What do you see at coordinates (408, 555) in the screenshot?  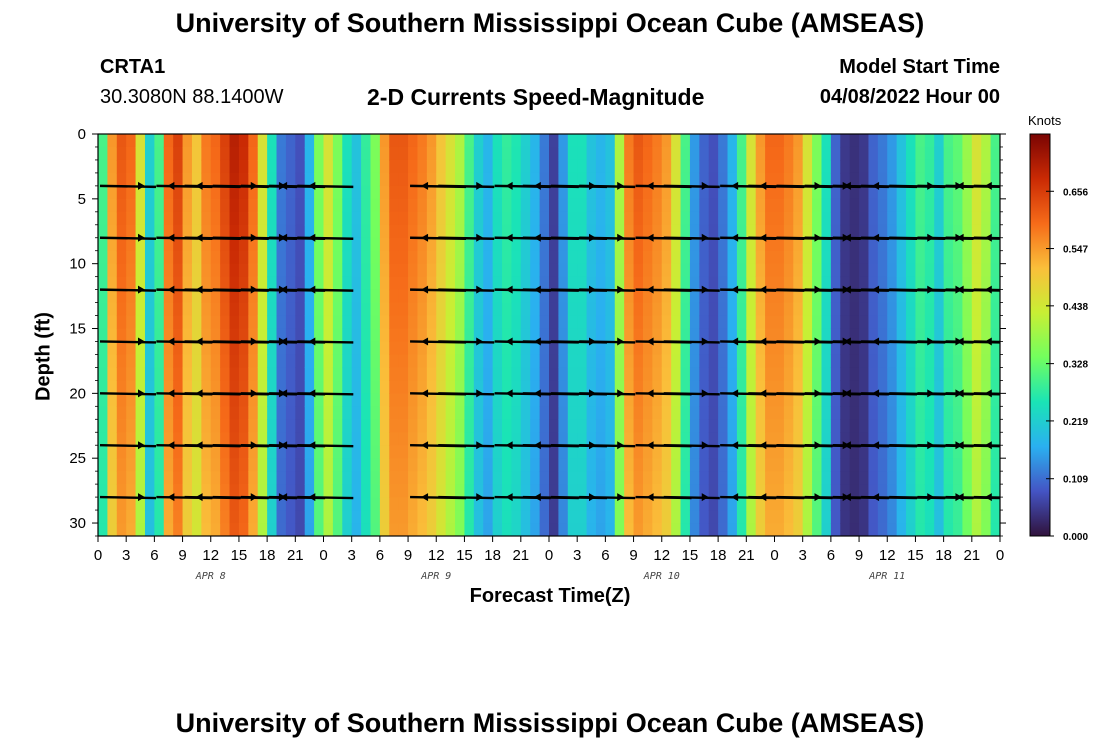 I see `x-tick-label: 9` at bounding box center [408, 555].